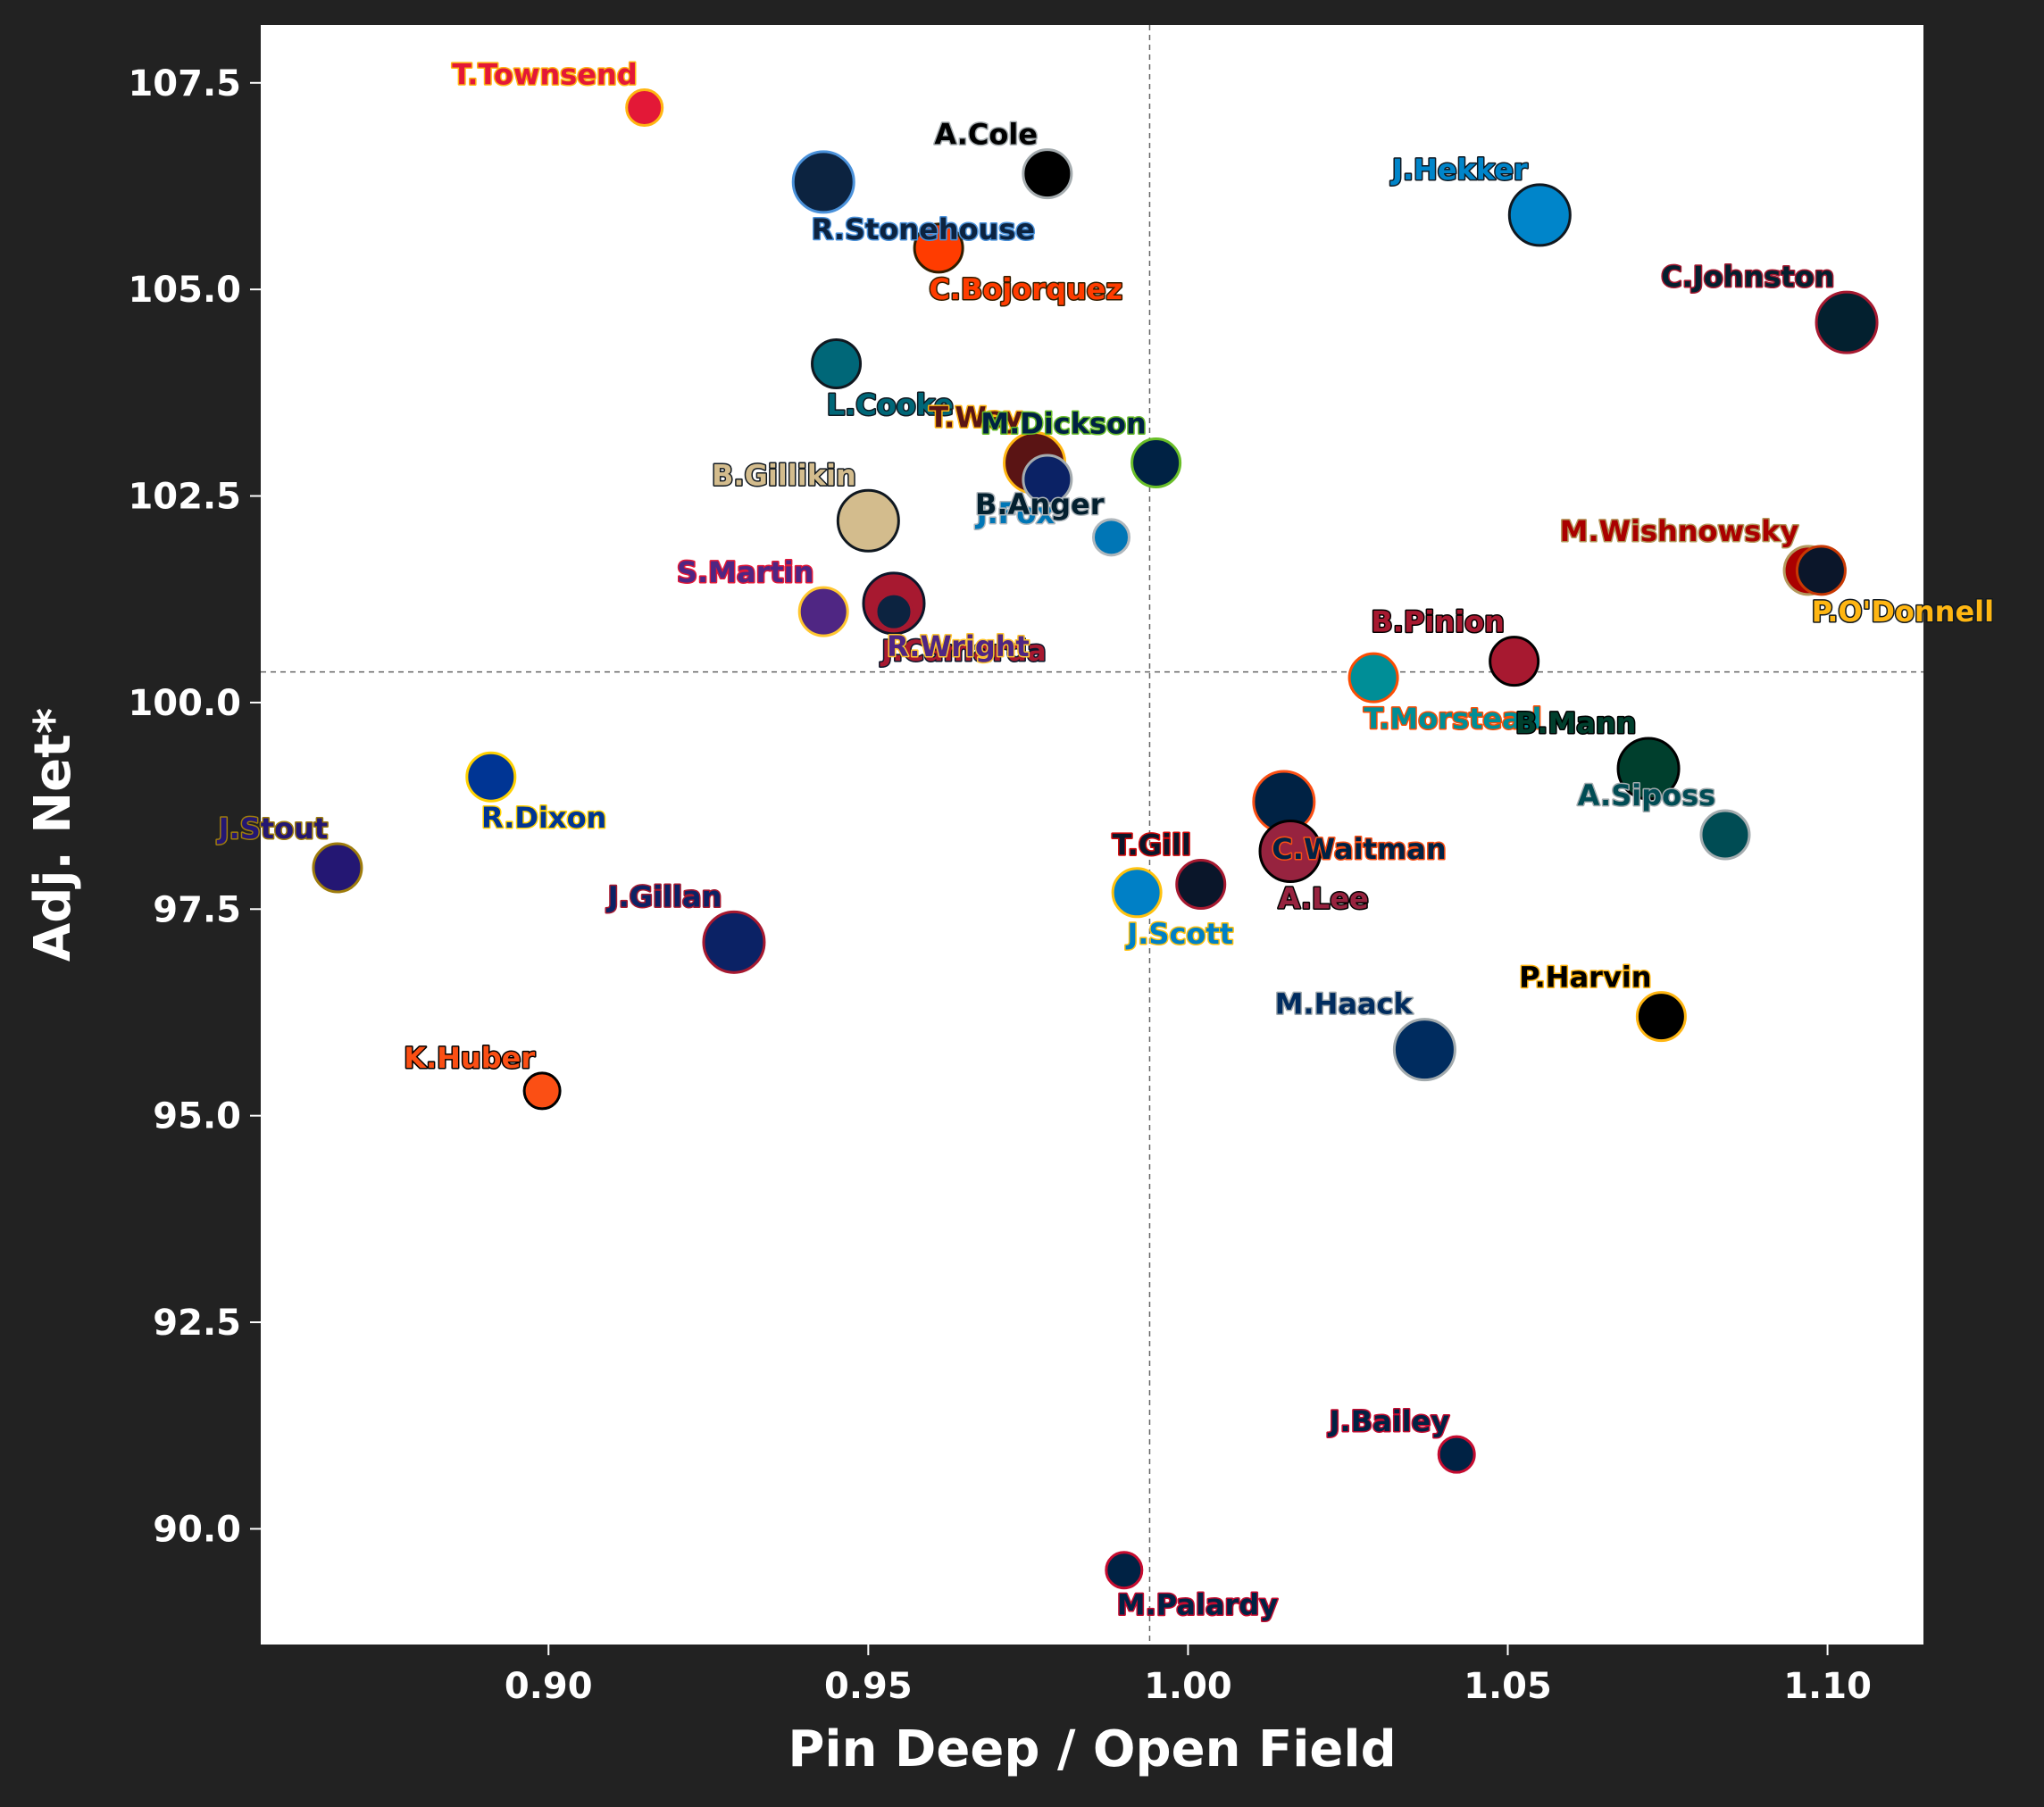  What do you see at coordinates (197, 1323) in the screenshot?
I see `y-tick-label: 92.5` at bounding box center [197, 1323].